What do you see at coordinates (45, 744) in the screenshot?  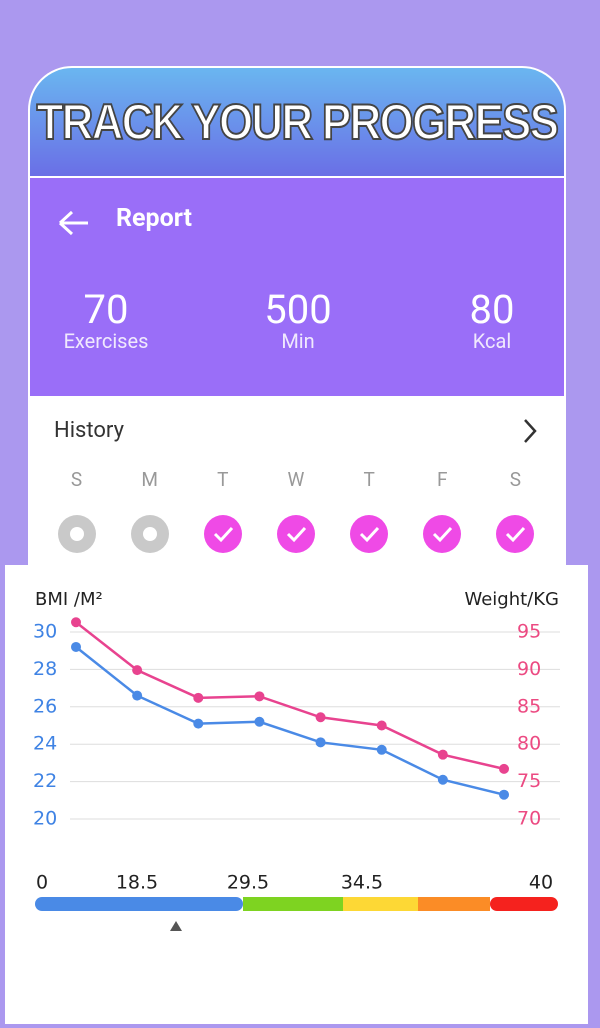 I see `y-tick-label: 24` at bounding box center [45, 744].